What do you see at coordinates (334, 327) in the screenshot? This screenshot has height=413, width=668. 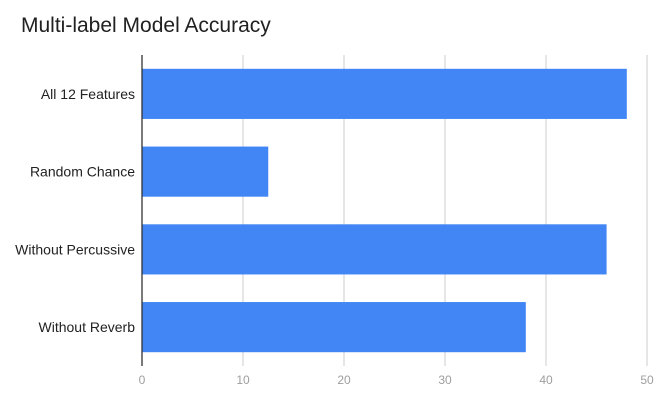 I see `bar-without-reverb` at bounding box center [334, 327].